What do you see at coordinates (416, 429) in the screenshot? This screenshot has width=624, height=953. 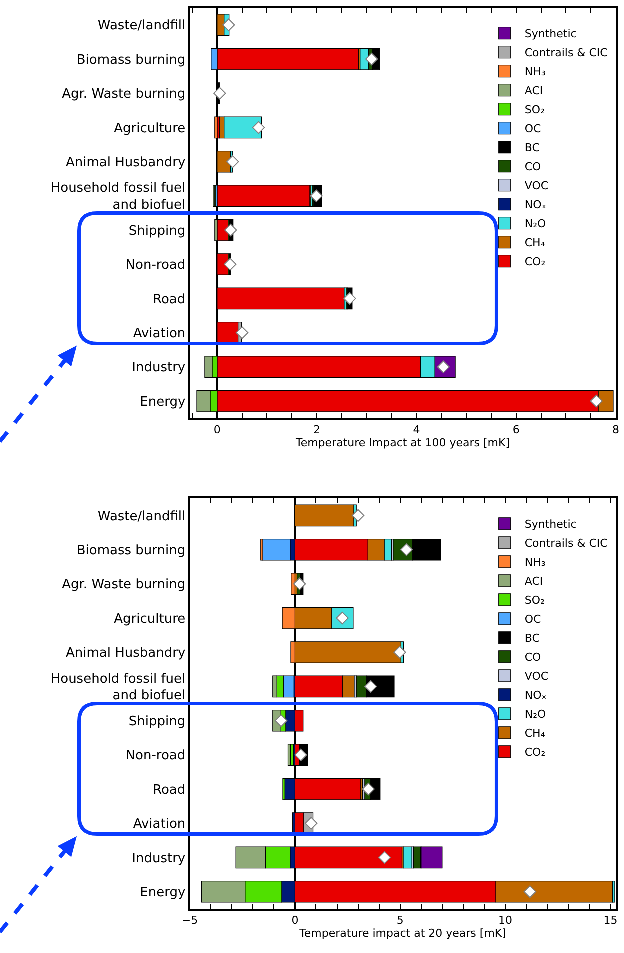 I see `x-tick-label: 4` at bounding box center [416, 429].